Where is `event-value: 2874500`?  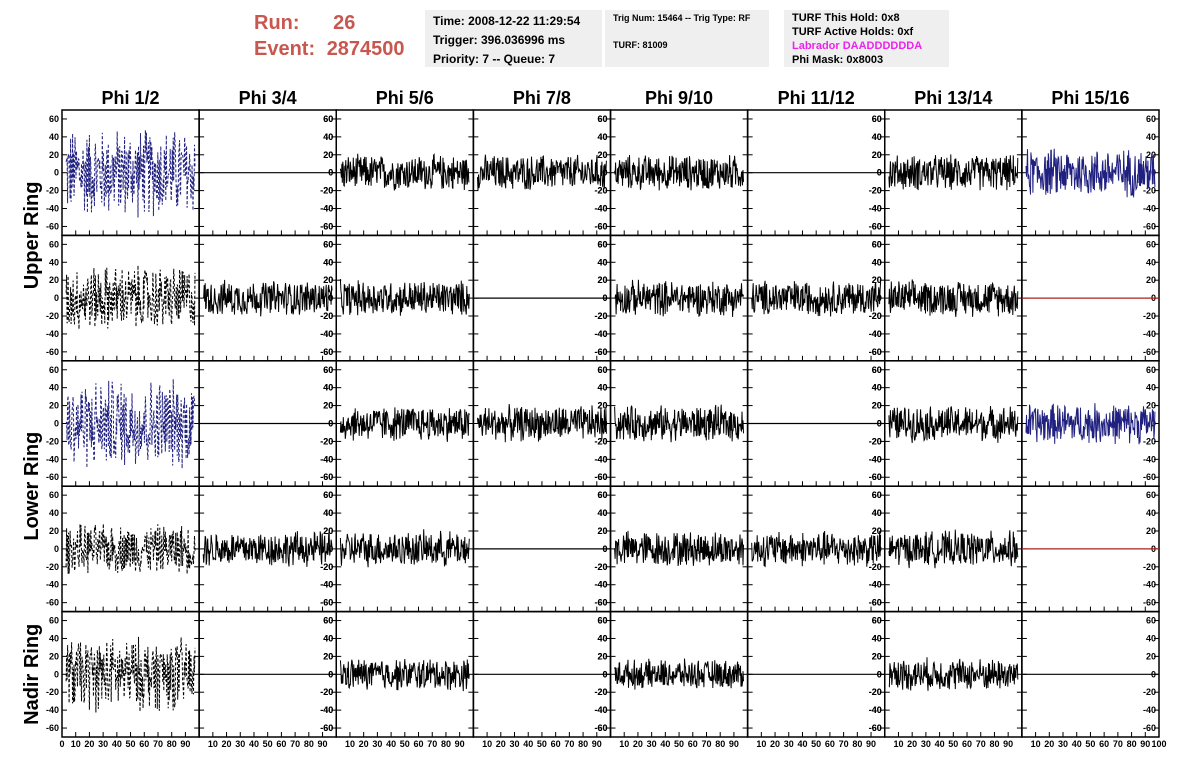
event-value: 2874500 is located at coordinates (365, 49).